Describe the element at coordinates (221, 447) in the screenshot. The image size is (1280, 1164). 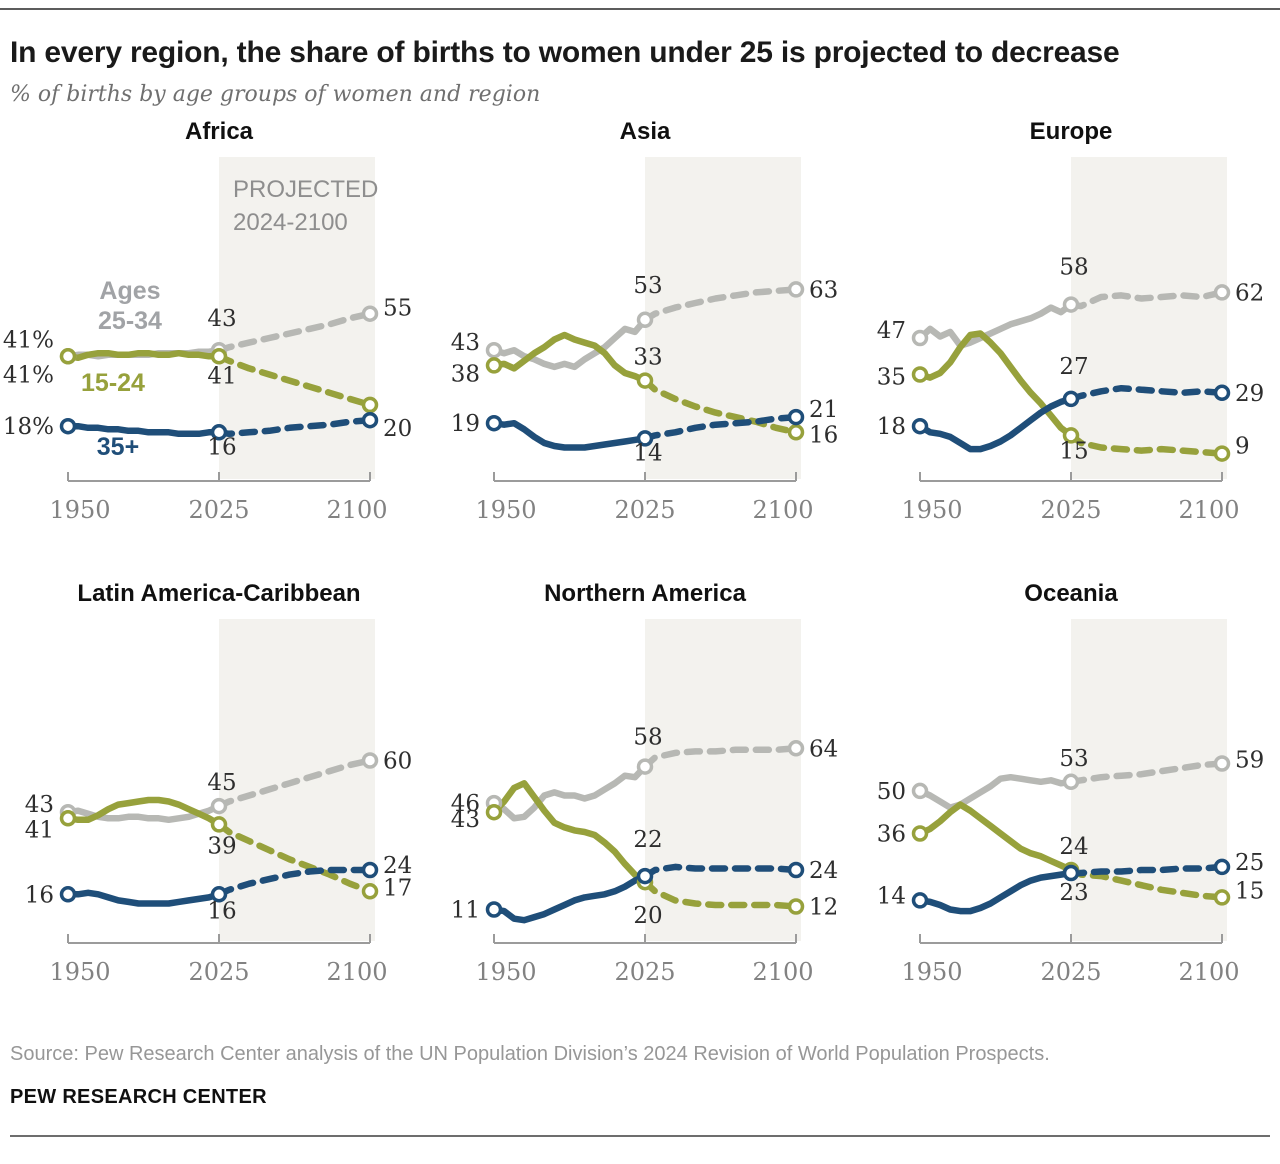
I see `africa-35+-label-2025: 16` at that location.